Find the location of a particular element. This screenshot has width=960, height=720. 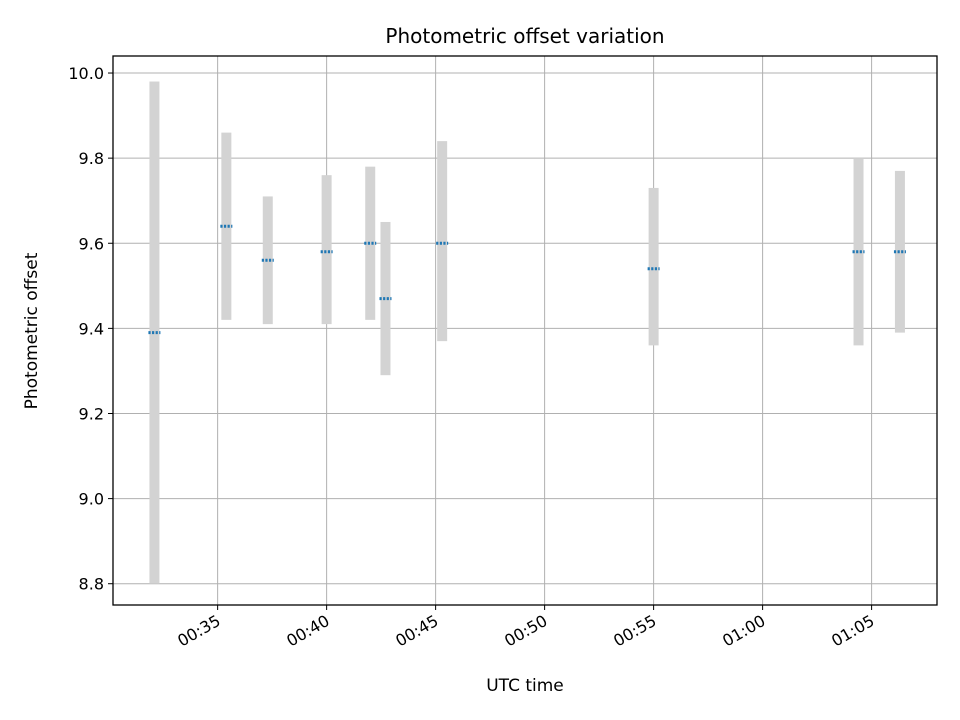

y-axis: 8.8 9.0 9.2 9.4 9.6 9.8 10.0 is located at coordinates (90, 329).